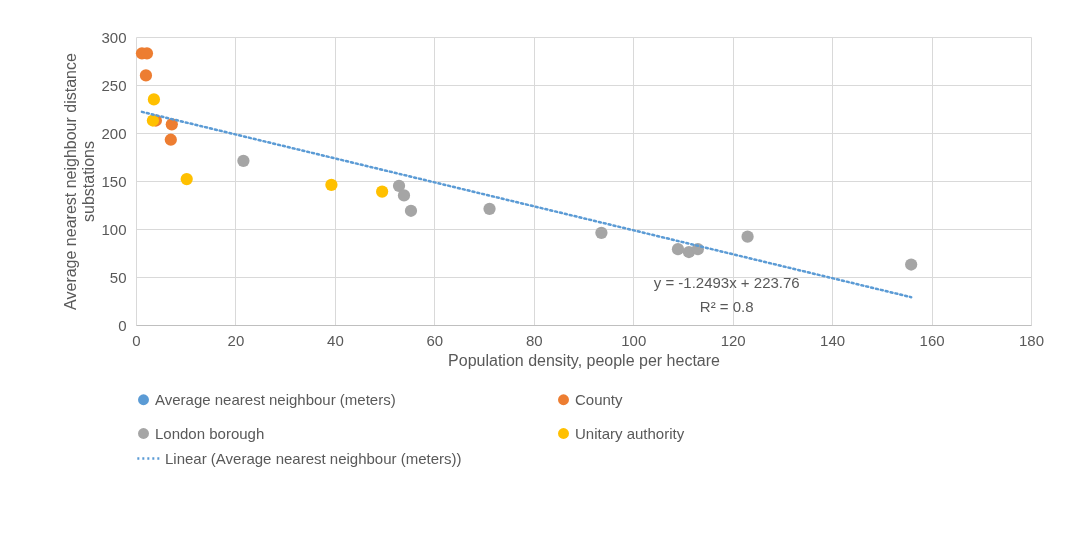 The width and height of the screenshot is (1065, 536). Describe the element at coordinates (114, 229) in the screenshot. I see `y-tick-label: 100` at that location.